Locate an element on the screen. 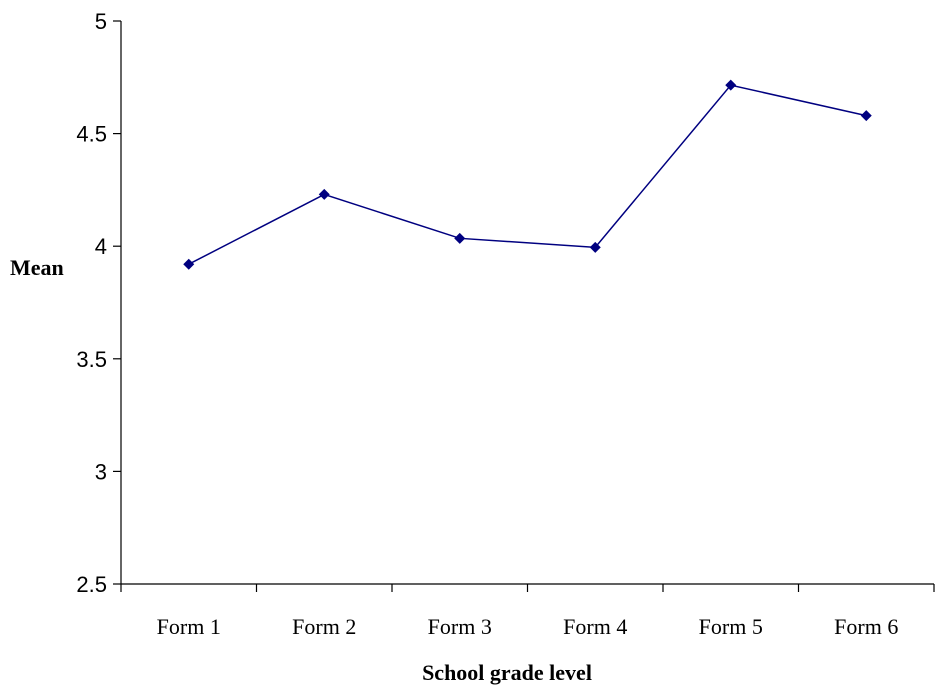  x-tick-label: Form 5 is located at coordinates (731, 626).